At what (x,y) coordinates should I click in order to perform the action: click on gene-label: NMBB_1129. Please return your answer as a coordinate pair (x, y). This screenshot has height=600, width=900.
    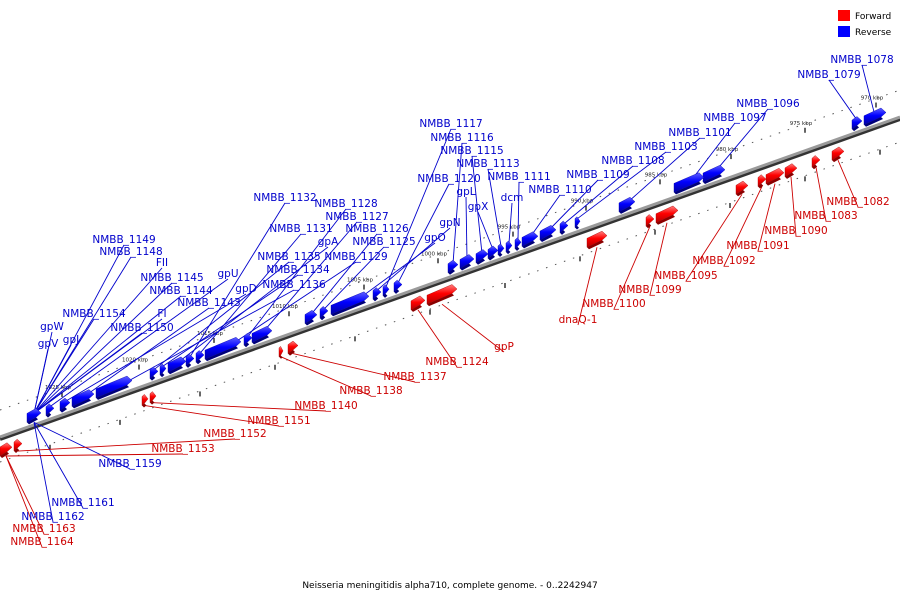
    Looking at the image, I should click on (355, 257).